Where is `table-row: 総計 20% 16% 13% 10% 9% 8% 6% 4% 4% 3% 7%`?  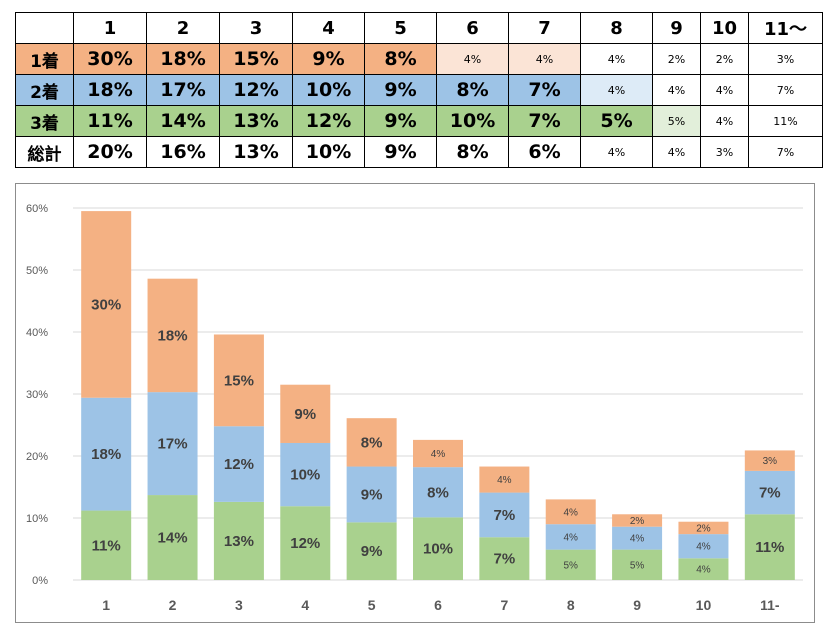 table-row: 総計 20% 16% 13% 10% 9% 8% 6% 4% 4% 3% 7% is located at coordinates (419, 152).